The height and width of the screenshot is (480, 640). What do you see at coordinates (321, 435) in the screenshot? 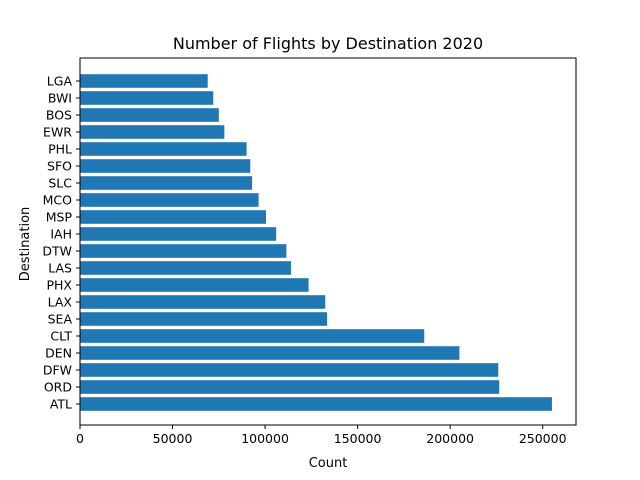
I see `x-axis-ticks: 0 50000 100000 150000 200000 250000` at bounding box center [321, 435].